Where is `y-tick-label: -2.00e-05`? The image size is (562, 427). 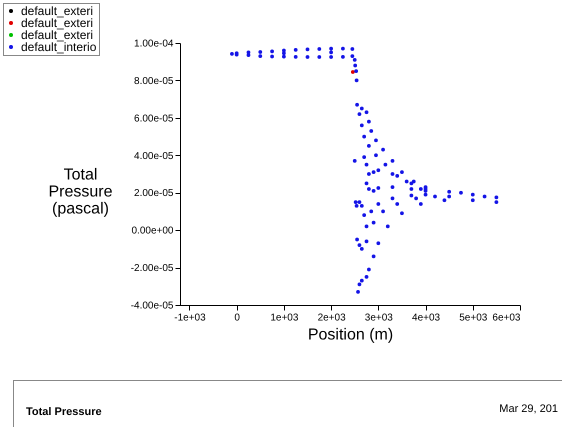 y-tick-label: -2.00e-05 is located at coordinates (152, 268).